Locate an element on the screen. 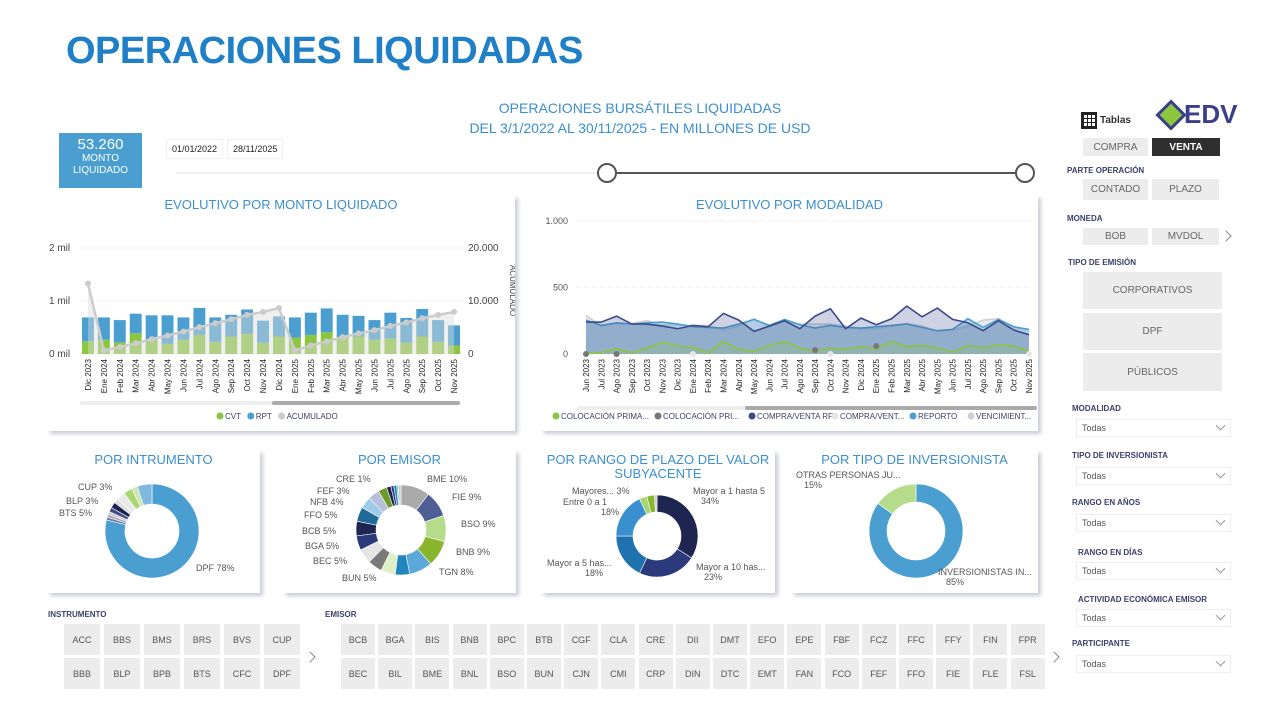 Image resolution: width=1277 pixels, height=719 pixels. chart-title: EVOLUTIVO POR MONTO LIQUIDADO is located at coordinates (281, 204).